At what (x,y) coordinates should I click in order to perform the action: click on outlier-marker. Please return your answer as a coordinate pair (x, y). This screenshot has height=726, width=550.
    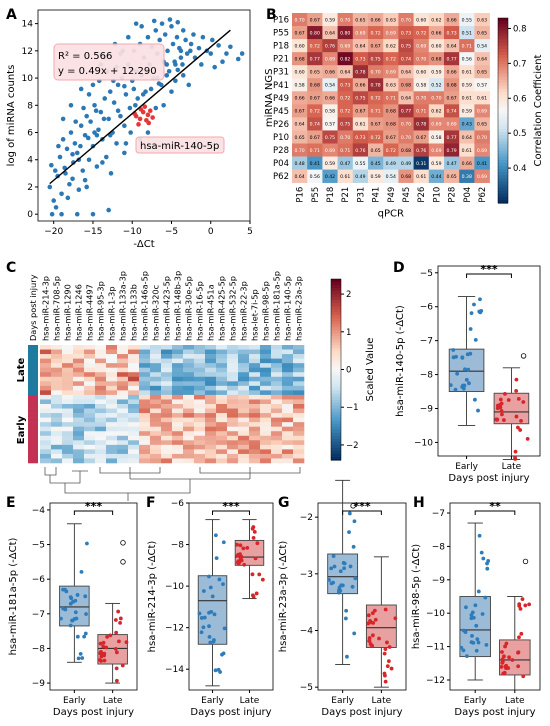
    Looking at the image, I should click on (353, 506).